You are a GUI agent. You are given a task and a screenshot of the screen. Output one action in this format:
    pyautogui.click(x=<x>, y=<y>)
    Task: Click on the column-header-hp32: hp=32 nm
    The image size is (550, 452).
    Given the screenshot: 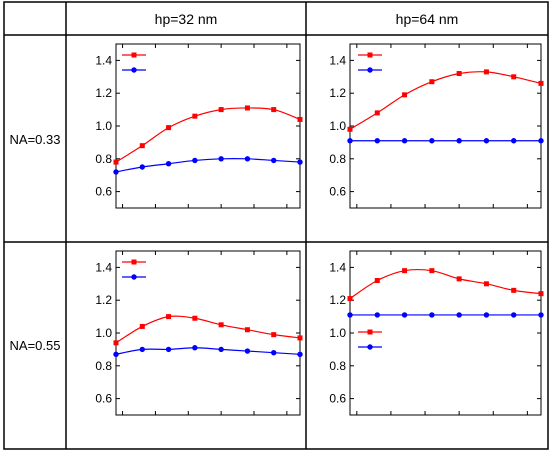 What is the action you would take?
    pyautogui.click(x=186, y=19)
    